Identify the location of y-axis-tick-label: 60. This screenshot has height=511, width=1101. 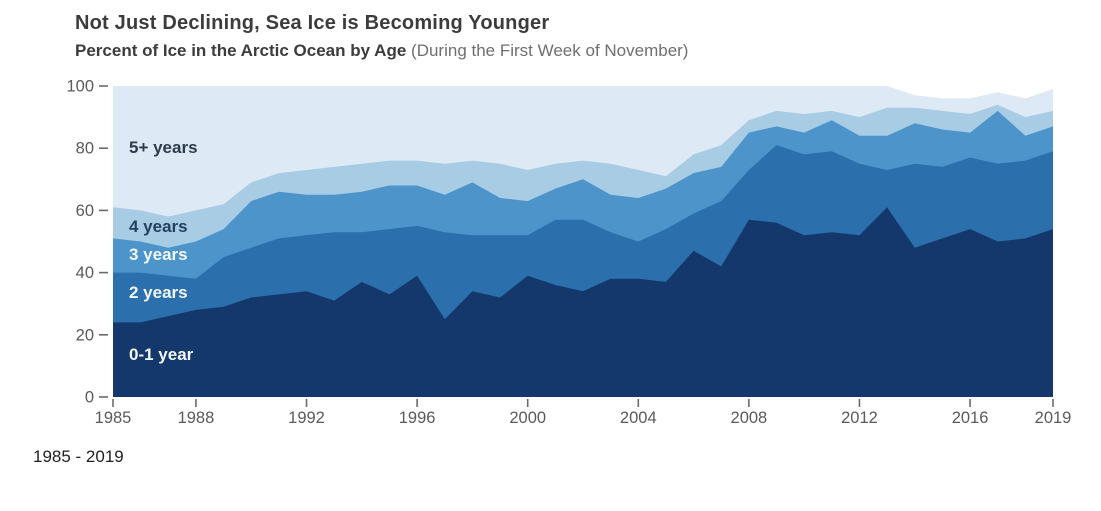
(85, 211).